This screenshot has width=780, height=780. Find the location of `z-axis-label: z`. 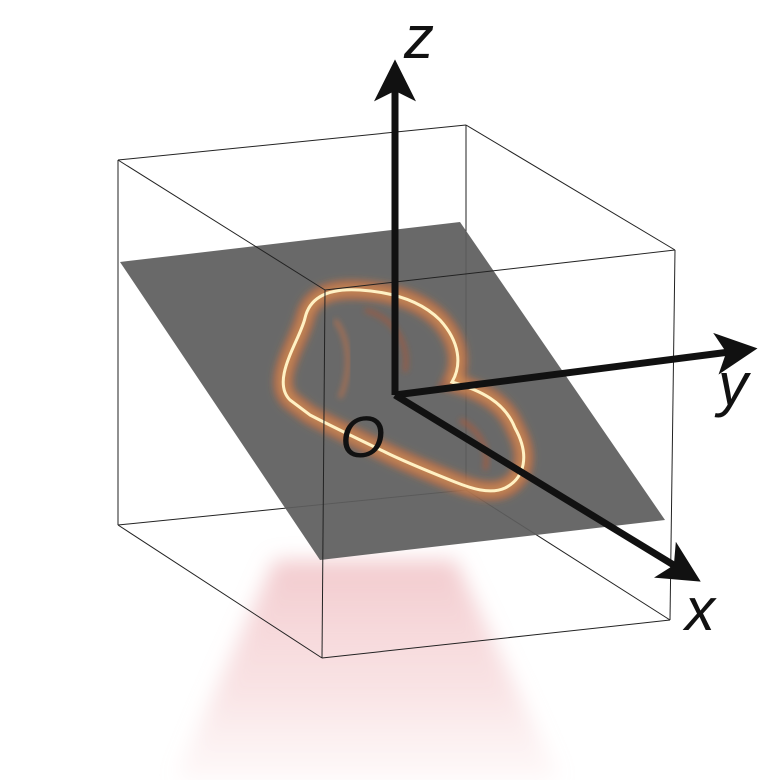

z-axis-label: z is located at coordinates (418, 37).